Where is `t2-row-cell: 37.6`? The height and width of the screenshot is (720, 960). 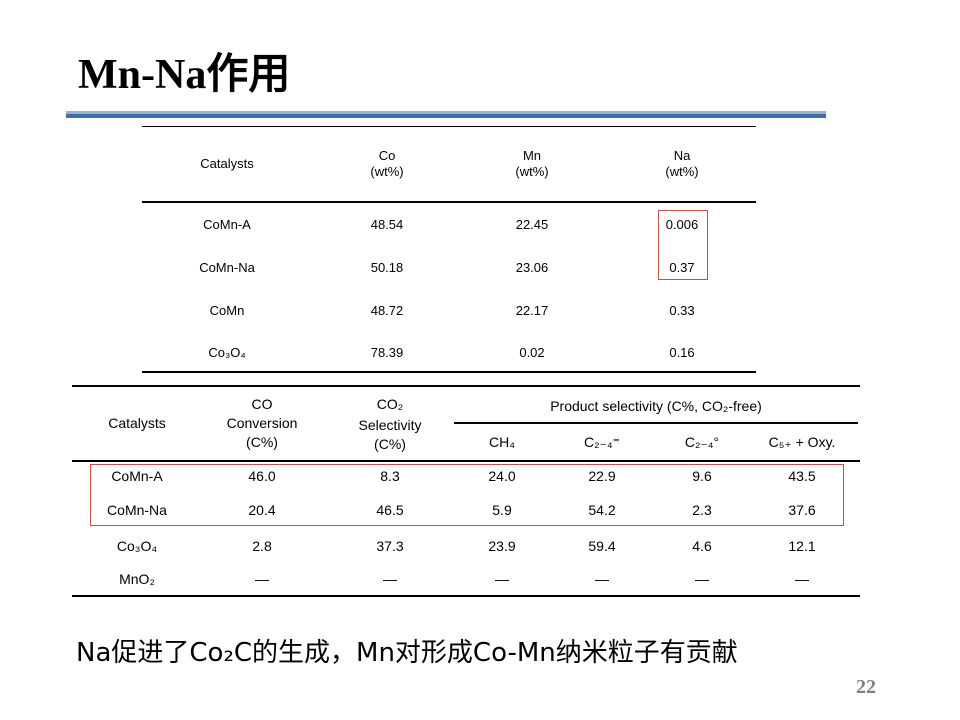 t2-row-cell: 37.6 is located at coordinates (802, 510).